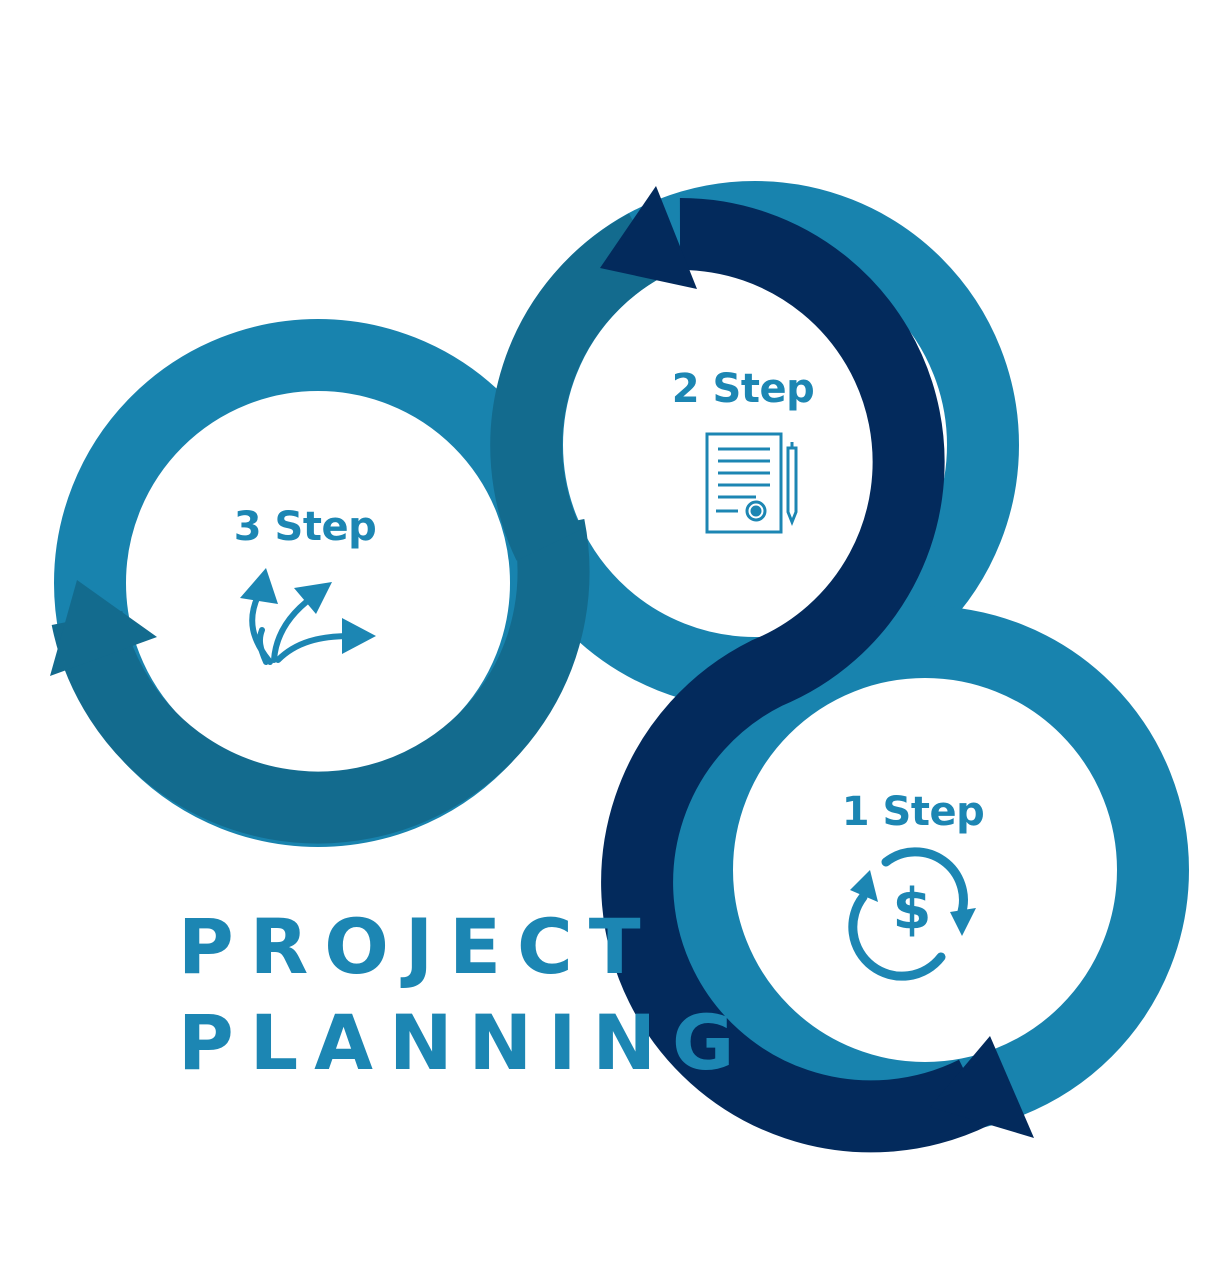 The height and width of the screenshot is (1280, 1211). I want to click on step-3-arc-dark, so click(320, 681).